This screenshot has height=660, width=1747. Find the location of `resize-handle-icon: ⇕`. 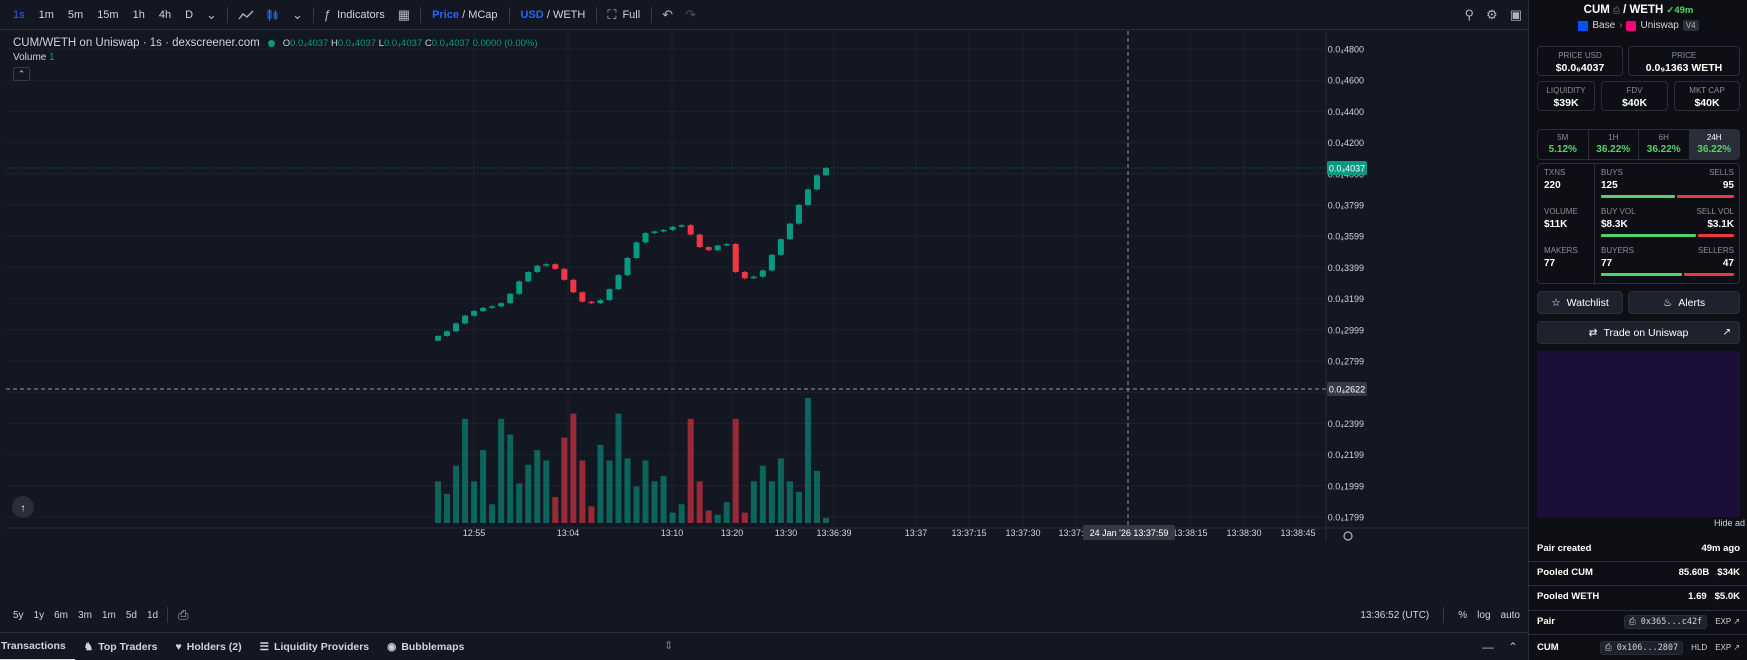

resize-handle-icon: ⇕ is located at coordinates (669, 646).